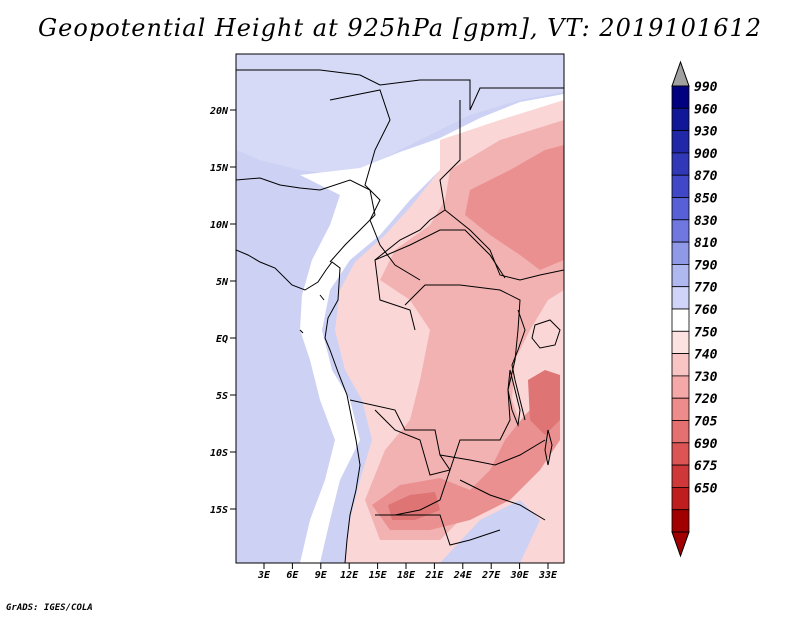  I want to click on border-namibia, so click(438, 530).